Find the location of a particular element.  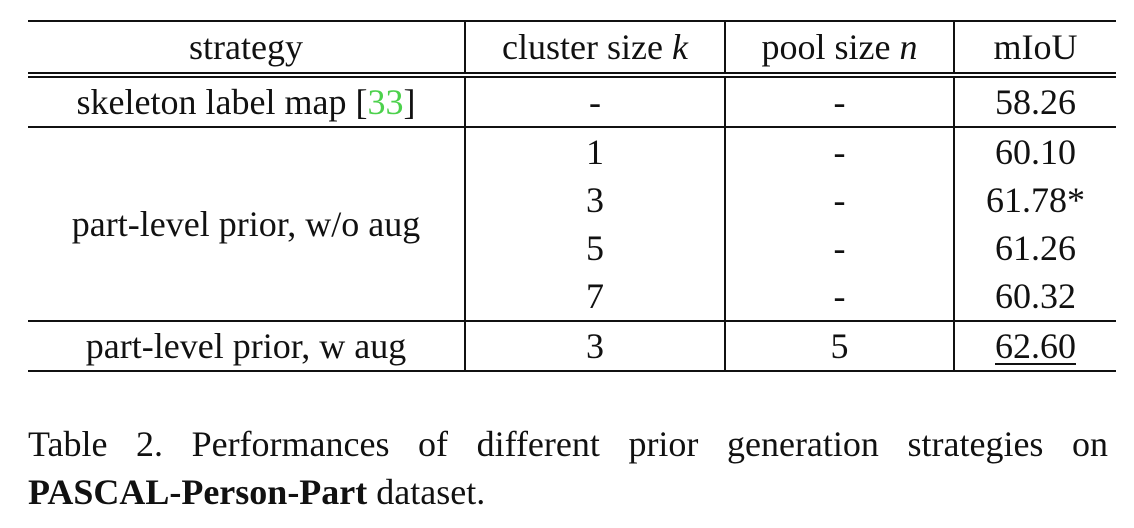

header-cluster-label: cluster size is located at coordinates (587, 47).